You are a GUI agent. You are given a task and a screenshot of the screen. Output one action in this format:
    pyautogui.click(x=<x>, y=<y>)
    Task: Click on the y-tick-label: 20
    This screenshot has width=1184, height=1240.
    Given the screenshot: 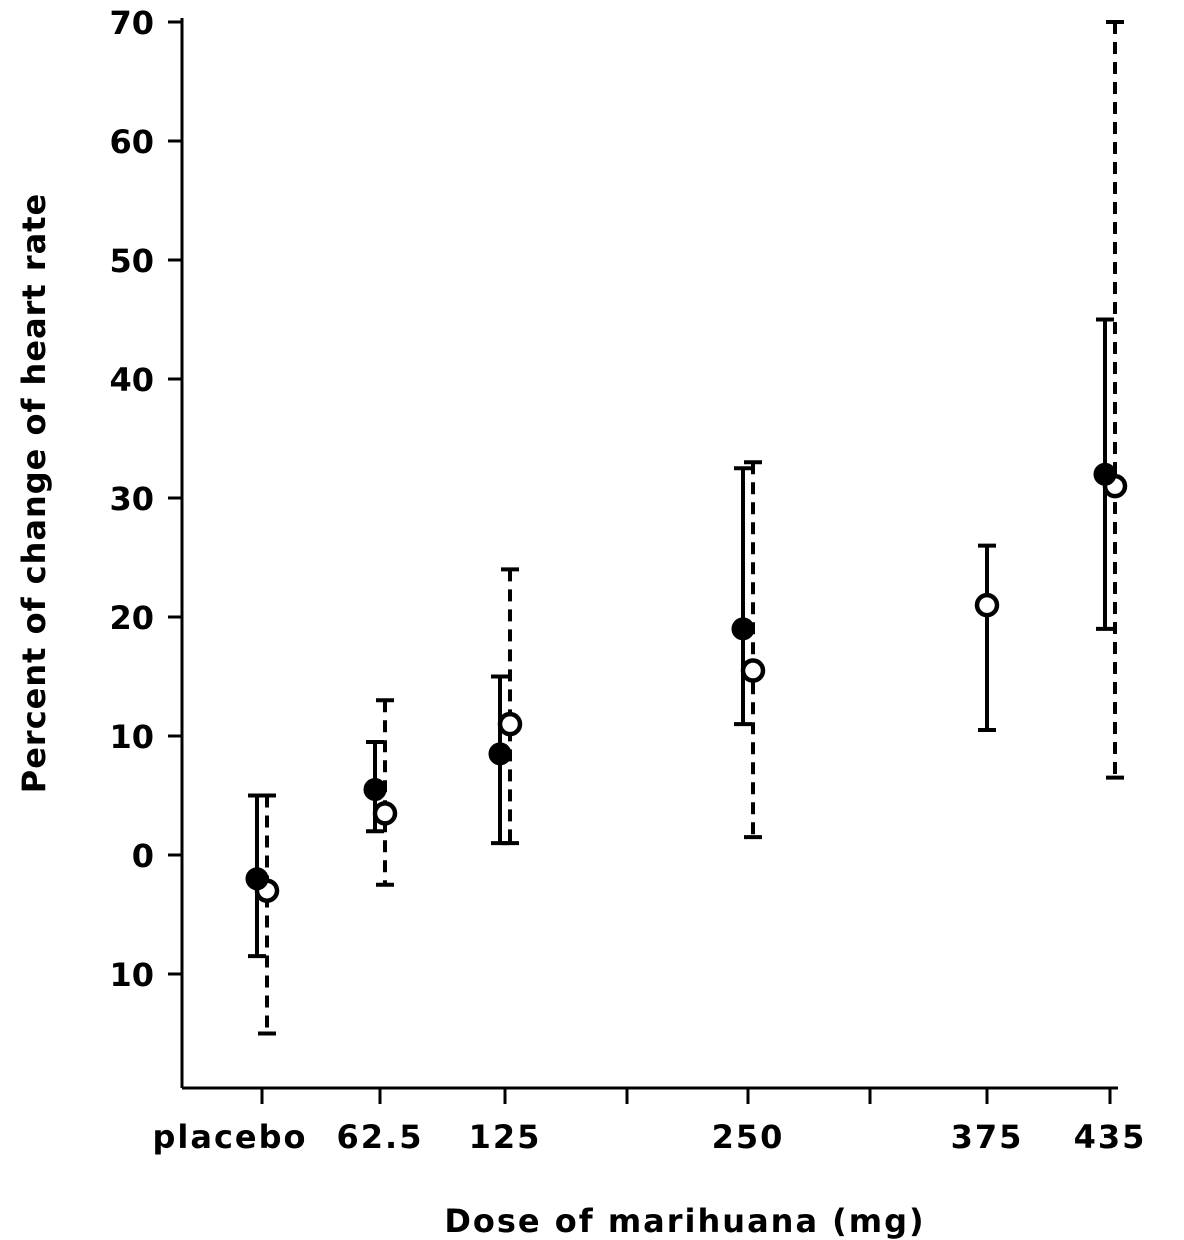 What is the action you would take?
    pyautogui.click(x=131, y=618)
    